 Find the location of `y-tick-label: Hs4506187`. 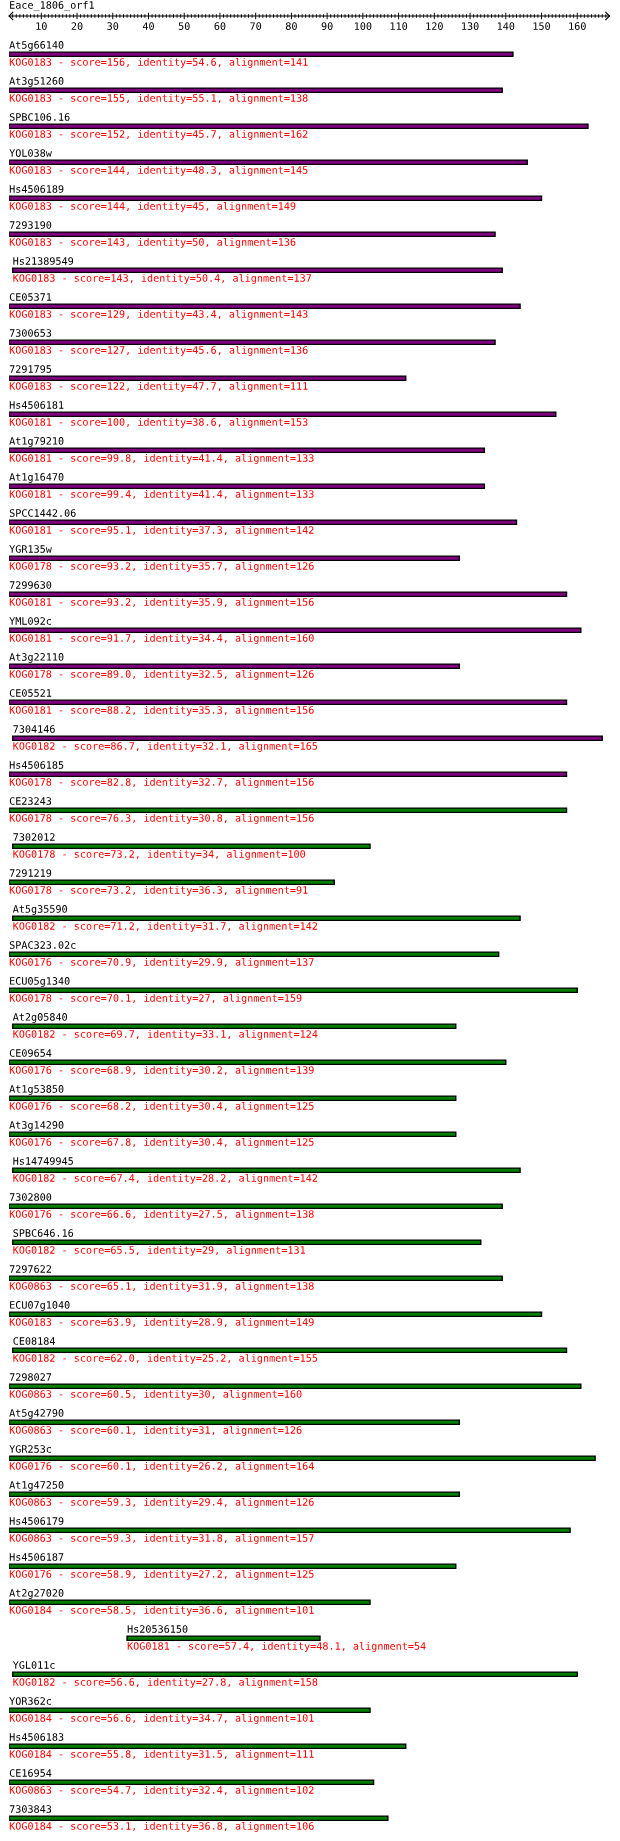

y-tick-label: Hs4506187 is located at coordinates (36, 1557).